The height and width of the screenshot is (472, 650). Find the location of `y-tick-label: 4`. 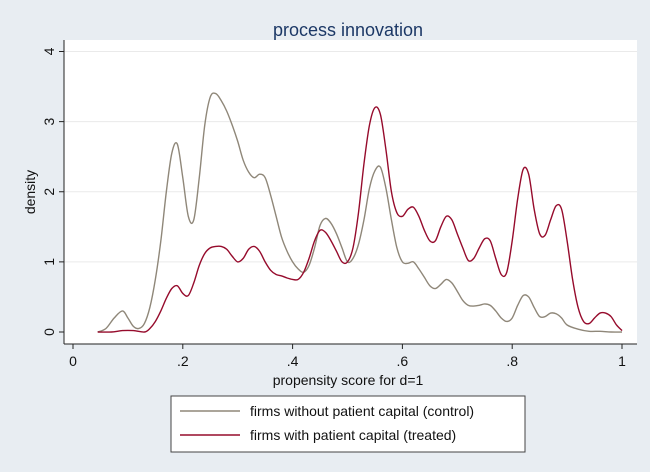

y-tick-label: 4 is located at coordinates (49, 51).